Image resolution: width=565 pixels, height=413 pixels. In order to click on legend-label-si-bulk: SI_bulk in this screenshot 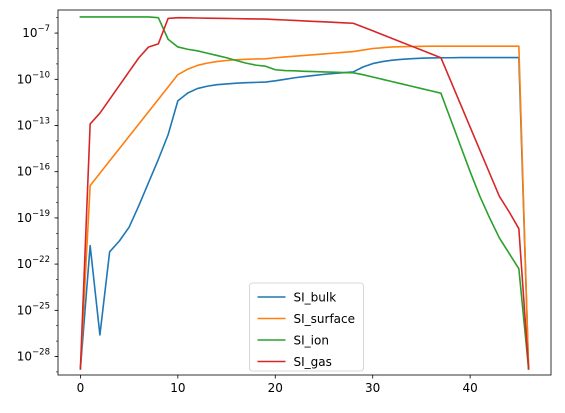, I will do `click(315, 298)`.